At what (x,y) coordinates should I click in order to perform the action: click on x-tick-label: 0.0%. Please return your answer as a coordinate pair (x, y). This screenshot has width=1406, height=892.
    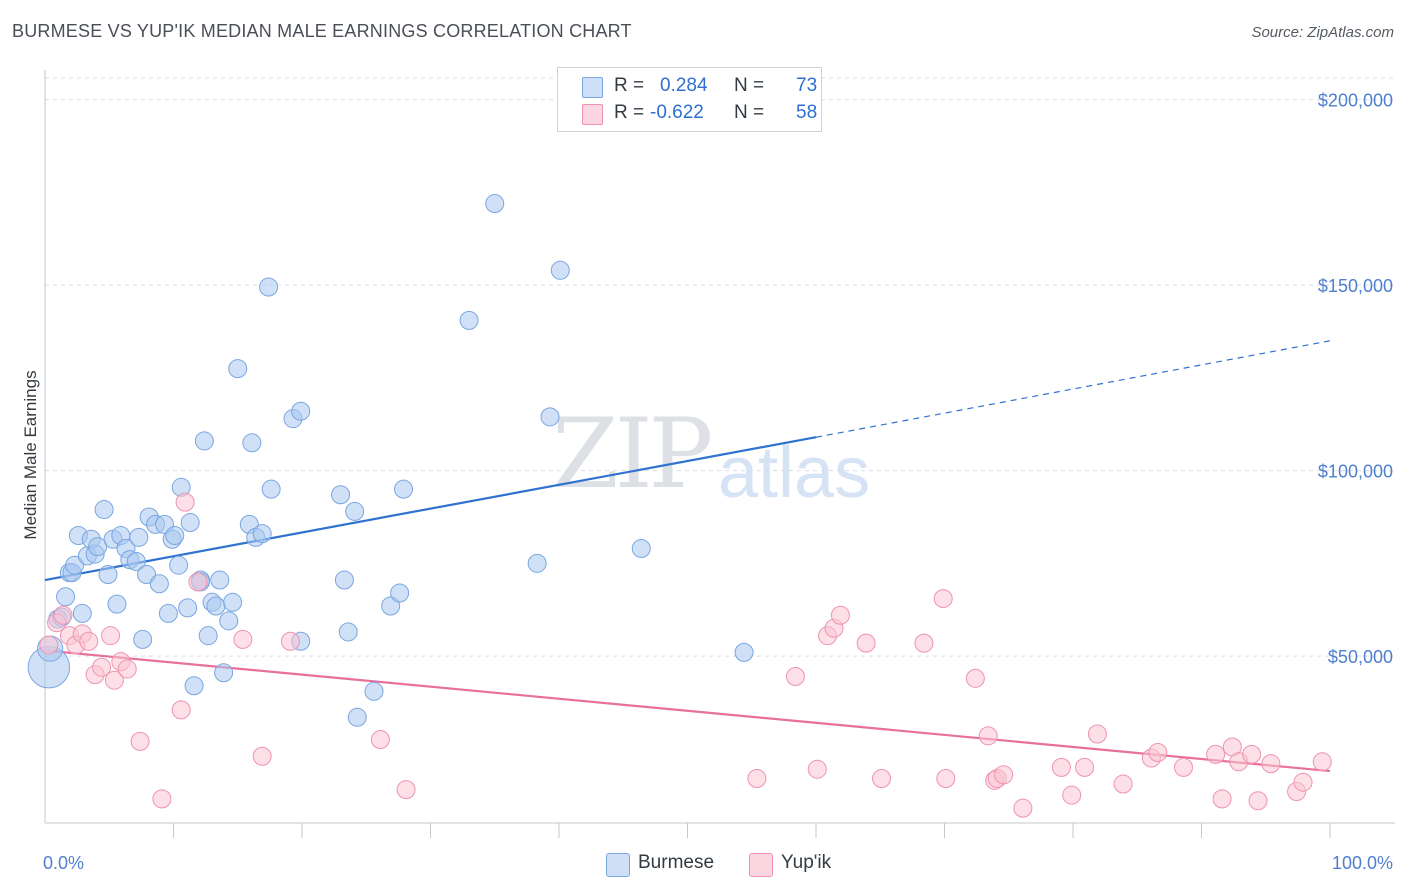
    Looking at the image, I should click on (63, 863).